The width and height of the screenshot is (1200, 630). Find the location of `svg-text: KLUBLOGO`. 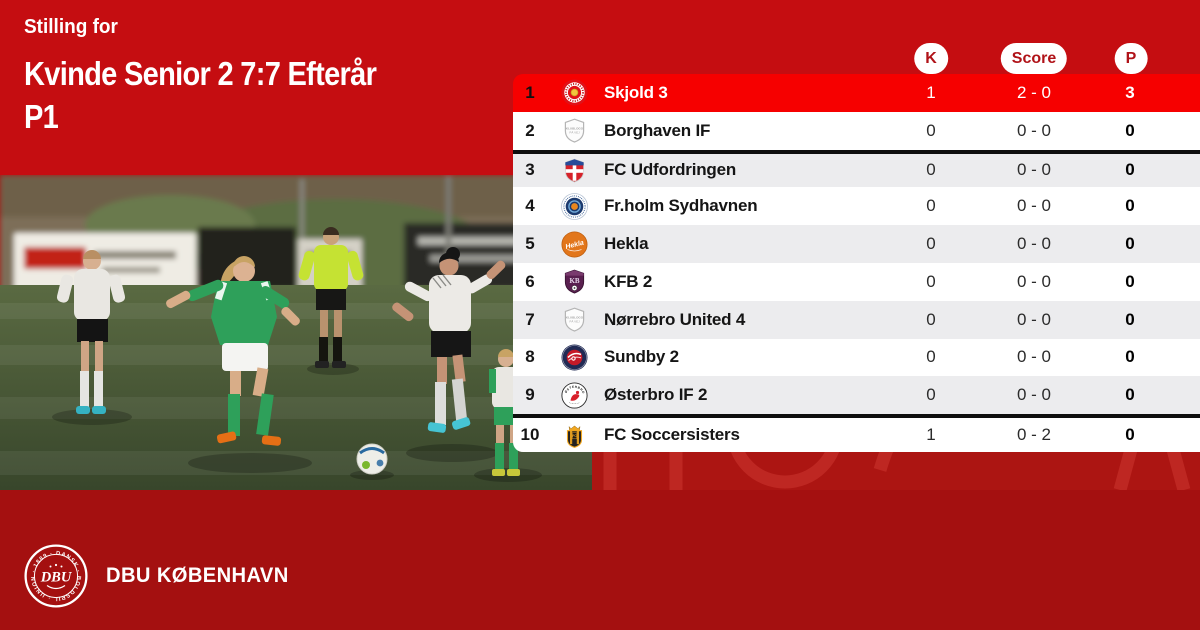

svg-text: KLUBLOGO is located at coordinates (574, 318).